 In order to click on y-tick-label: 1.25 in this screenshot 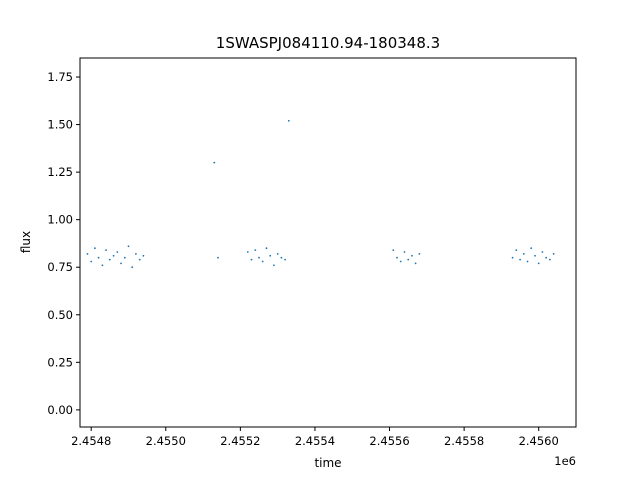, I will do `click(60, 172)`.